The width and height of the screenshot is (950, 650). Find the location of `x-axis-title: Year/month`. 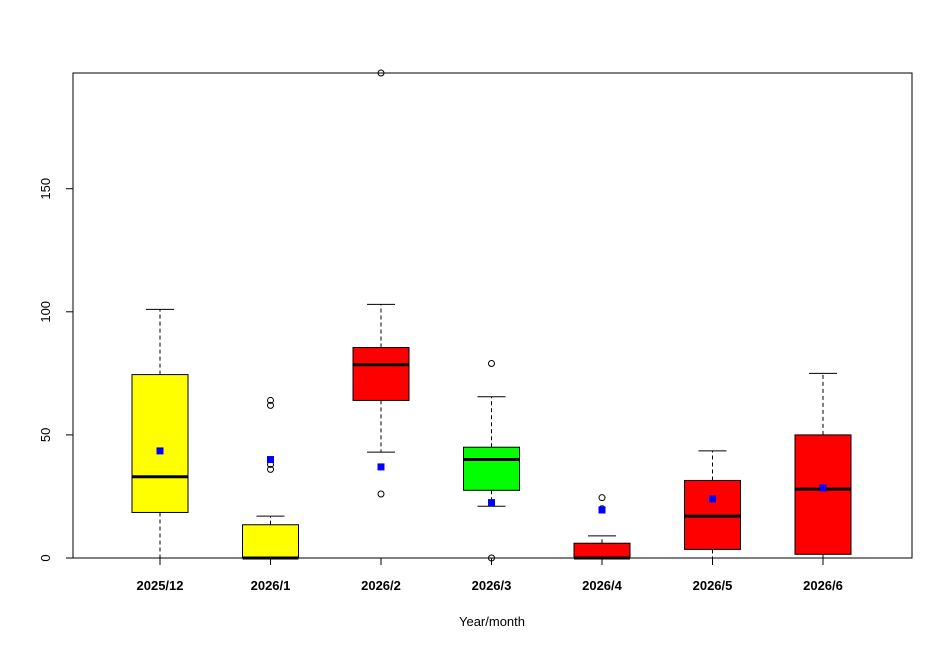

x-axis-title: Year/month is located at coordinates (492, 621).